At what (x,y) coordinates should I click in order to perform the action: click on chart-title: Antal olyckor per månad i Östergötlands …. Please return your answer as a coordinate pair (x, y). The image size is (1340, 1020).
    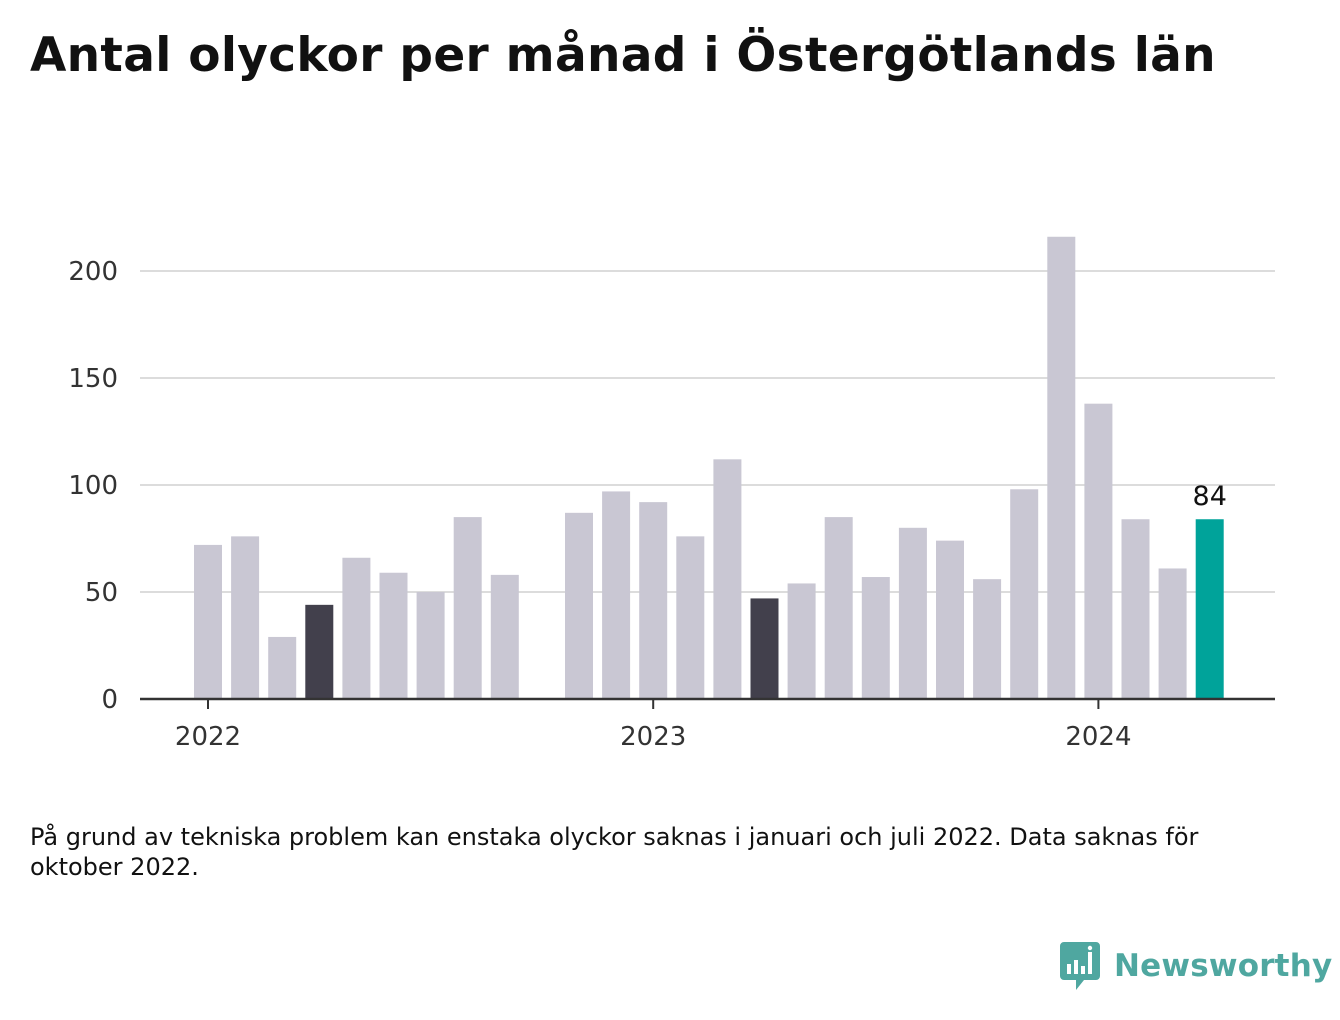
    Looking at the image, I should click on (623, 55).